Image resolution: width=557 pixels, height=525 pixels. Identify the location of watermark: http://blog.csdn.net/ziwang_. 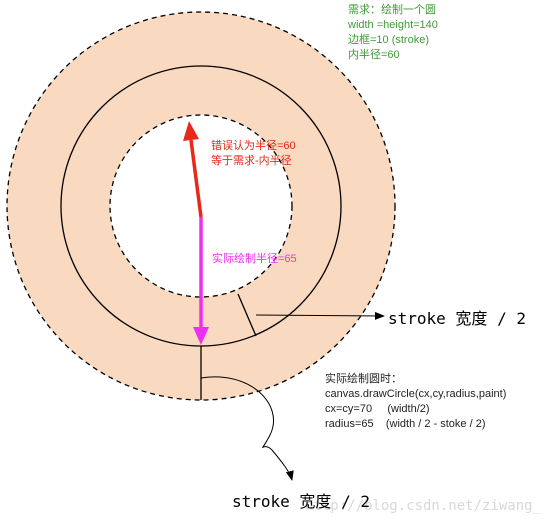
(423, 506).